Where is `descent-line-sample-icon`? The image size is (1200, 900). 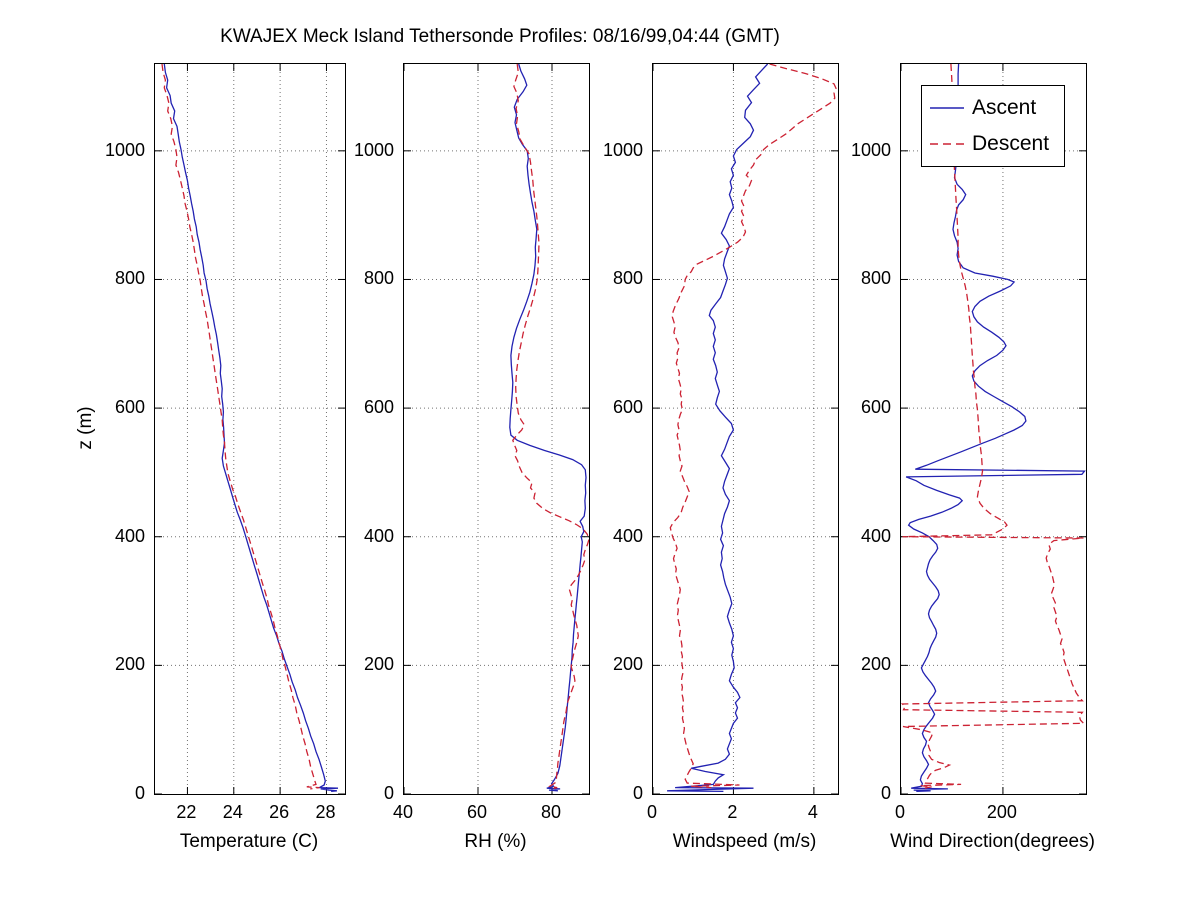
descent-line-sample-icon is located at coordinates (947, 144).